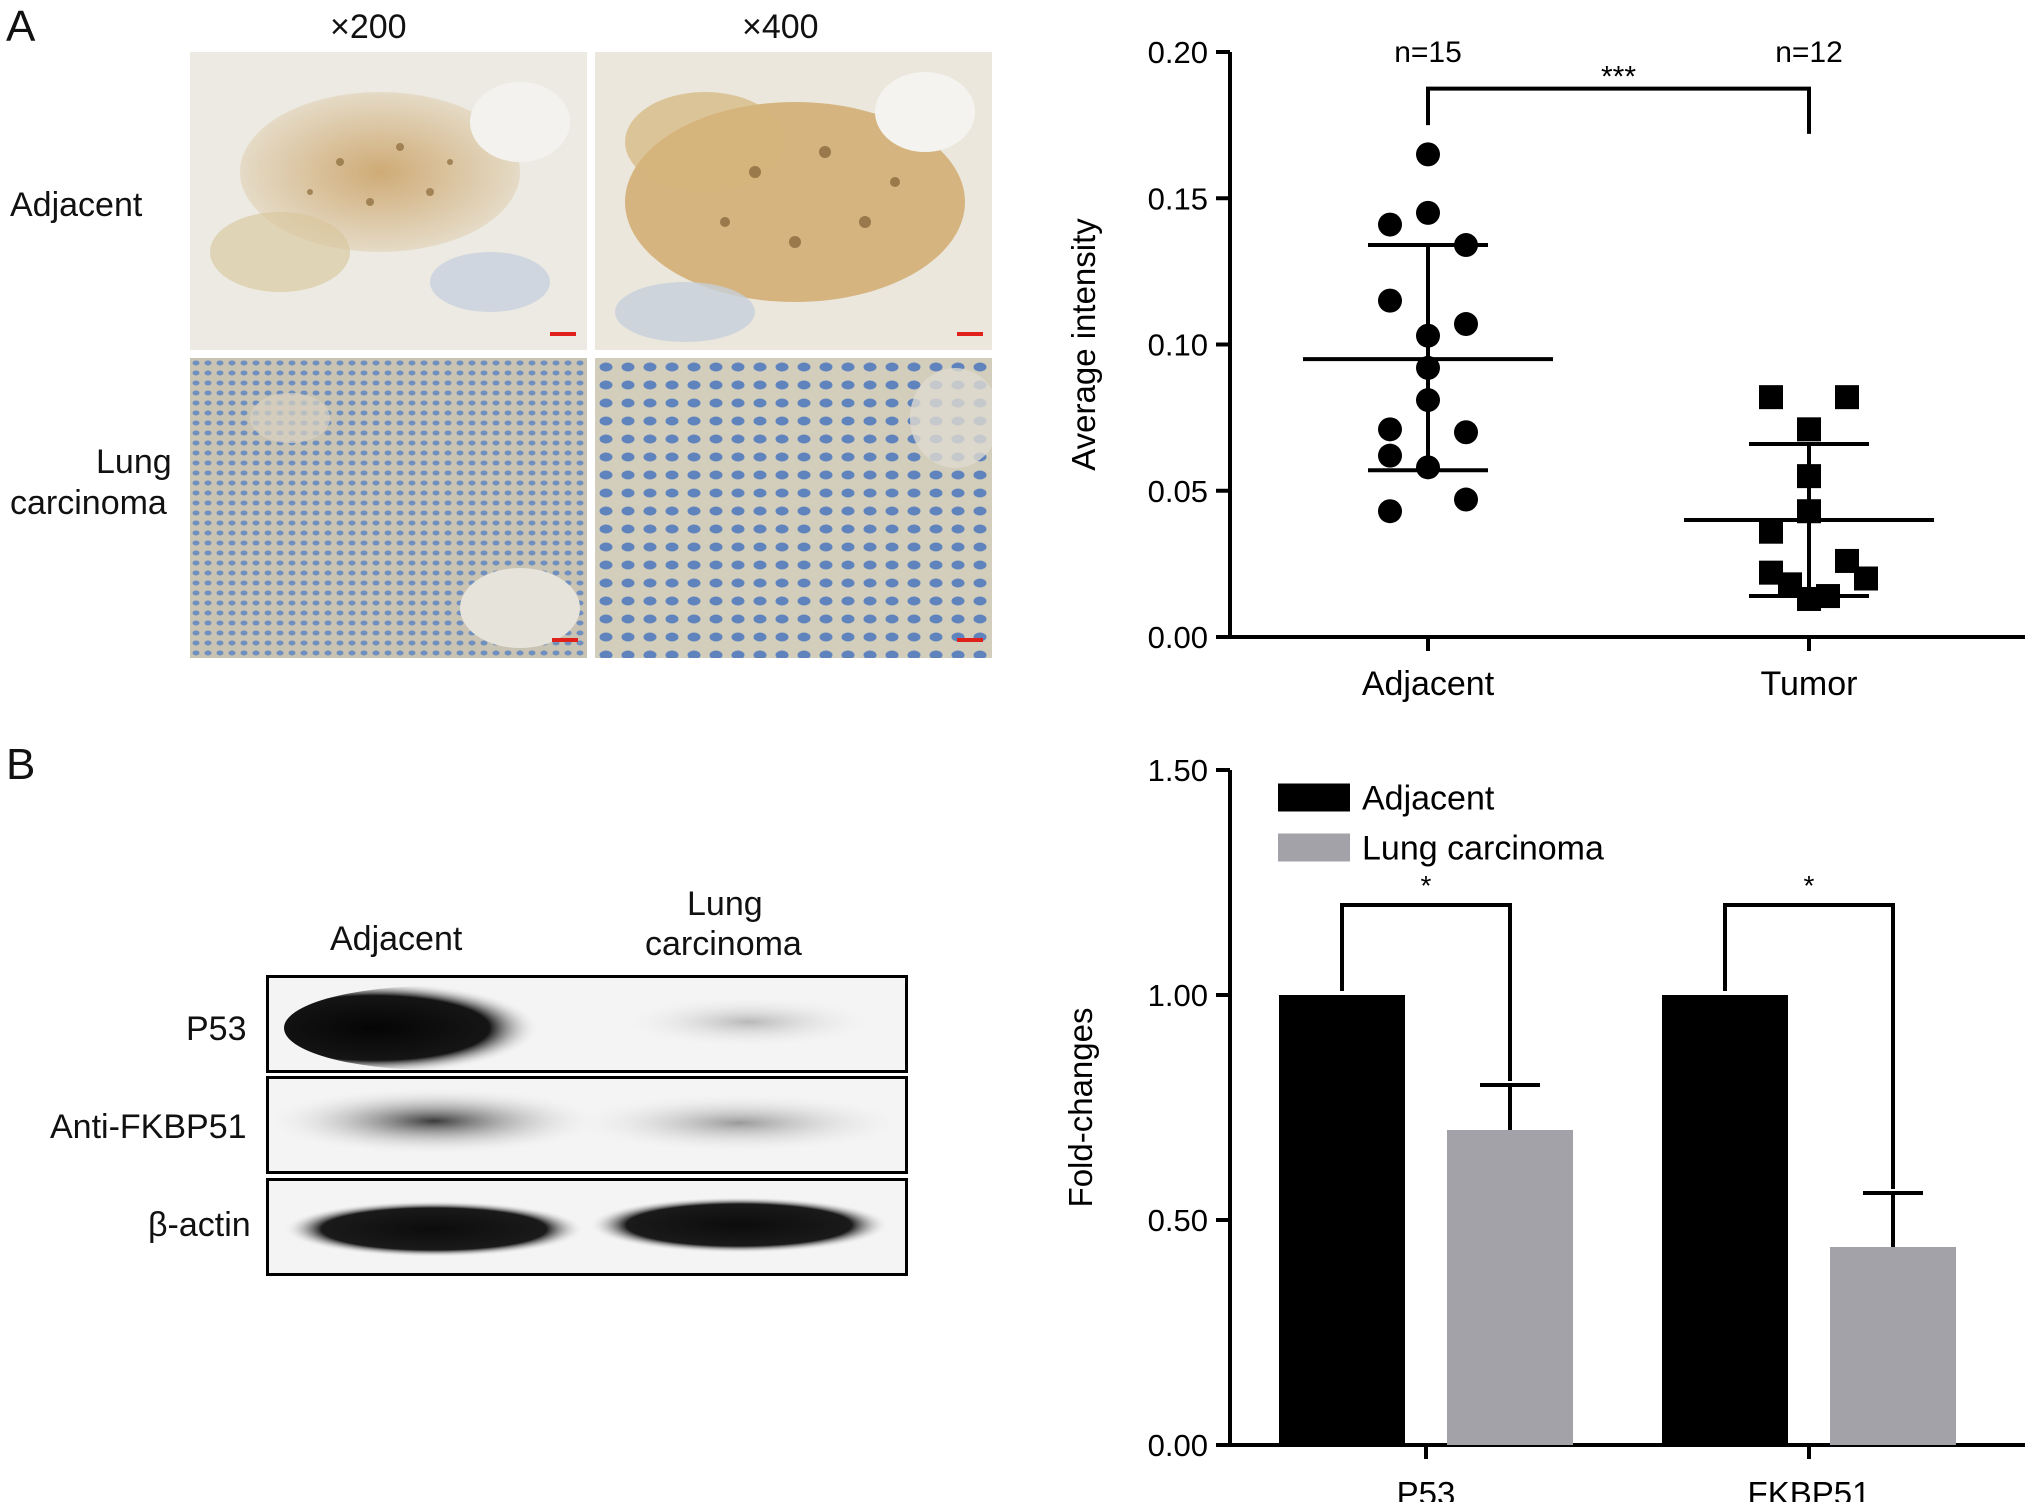 The width and height of the screenshot is (2031, 1502). What do you see at coordinates (396, 939) in the screenshot?
I see `blot-header-adjacent: Adjacent` at bounding box center [396, 939].